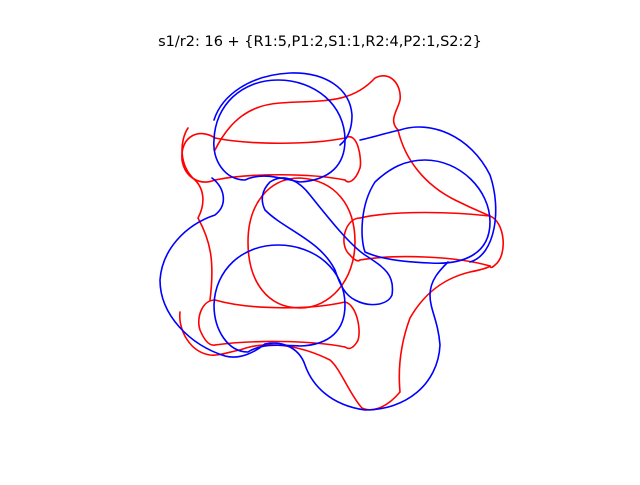 The image size is (640, 485). I want to click on blue-bottom-circle, so click(279, 298).